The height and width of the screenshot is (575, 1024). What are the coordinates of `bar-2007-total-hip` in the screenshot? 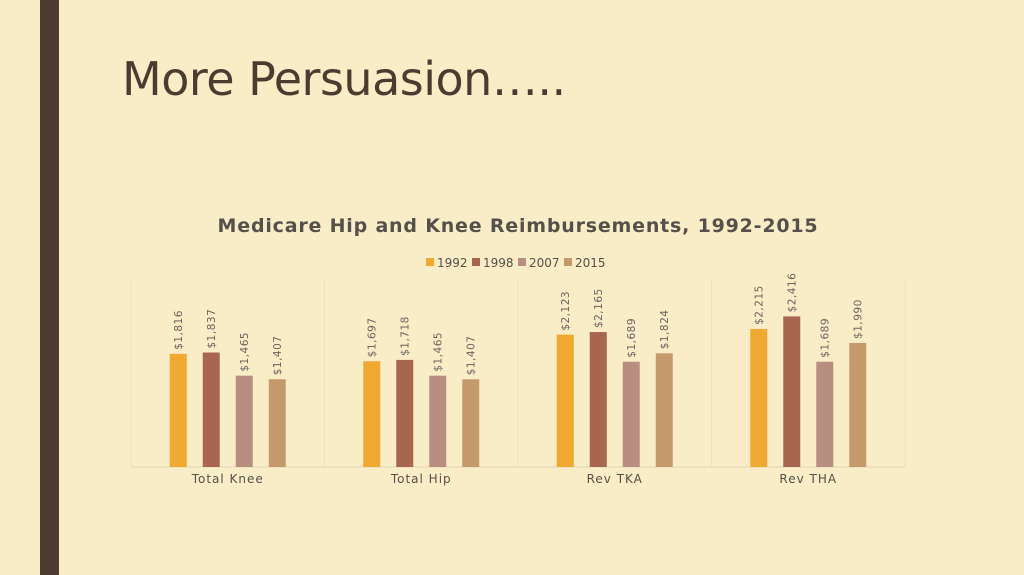 It's located at (438, 421).